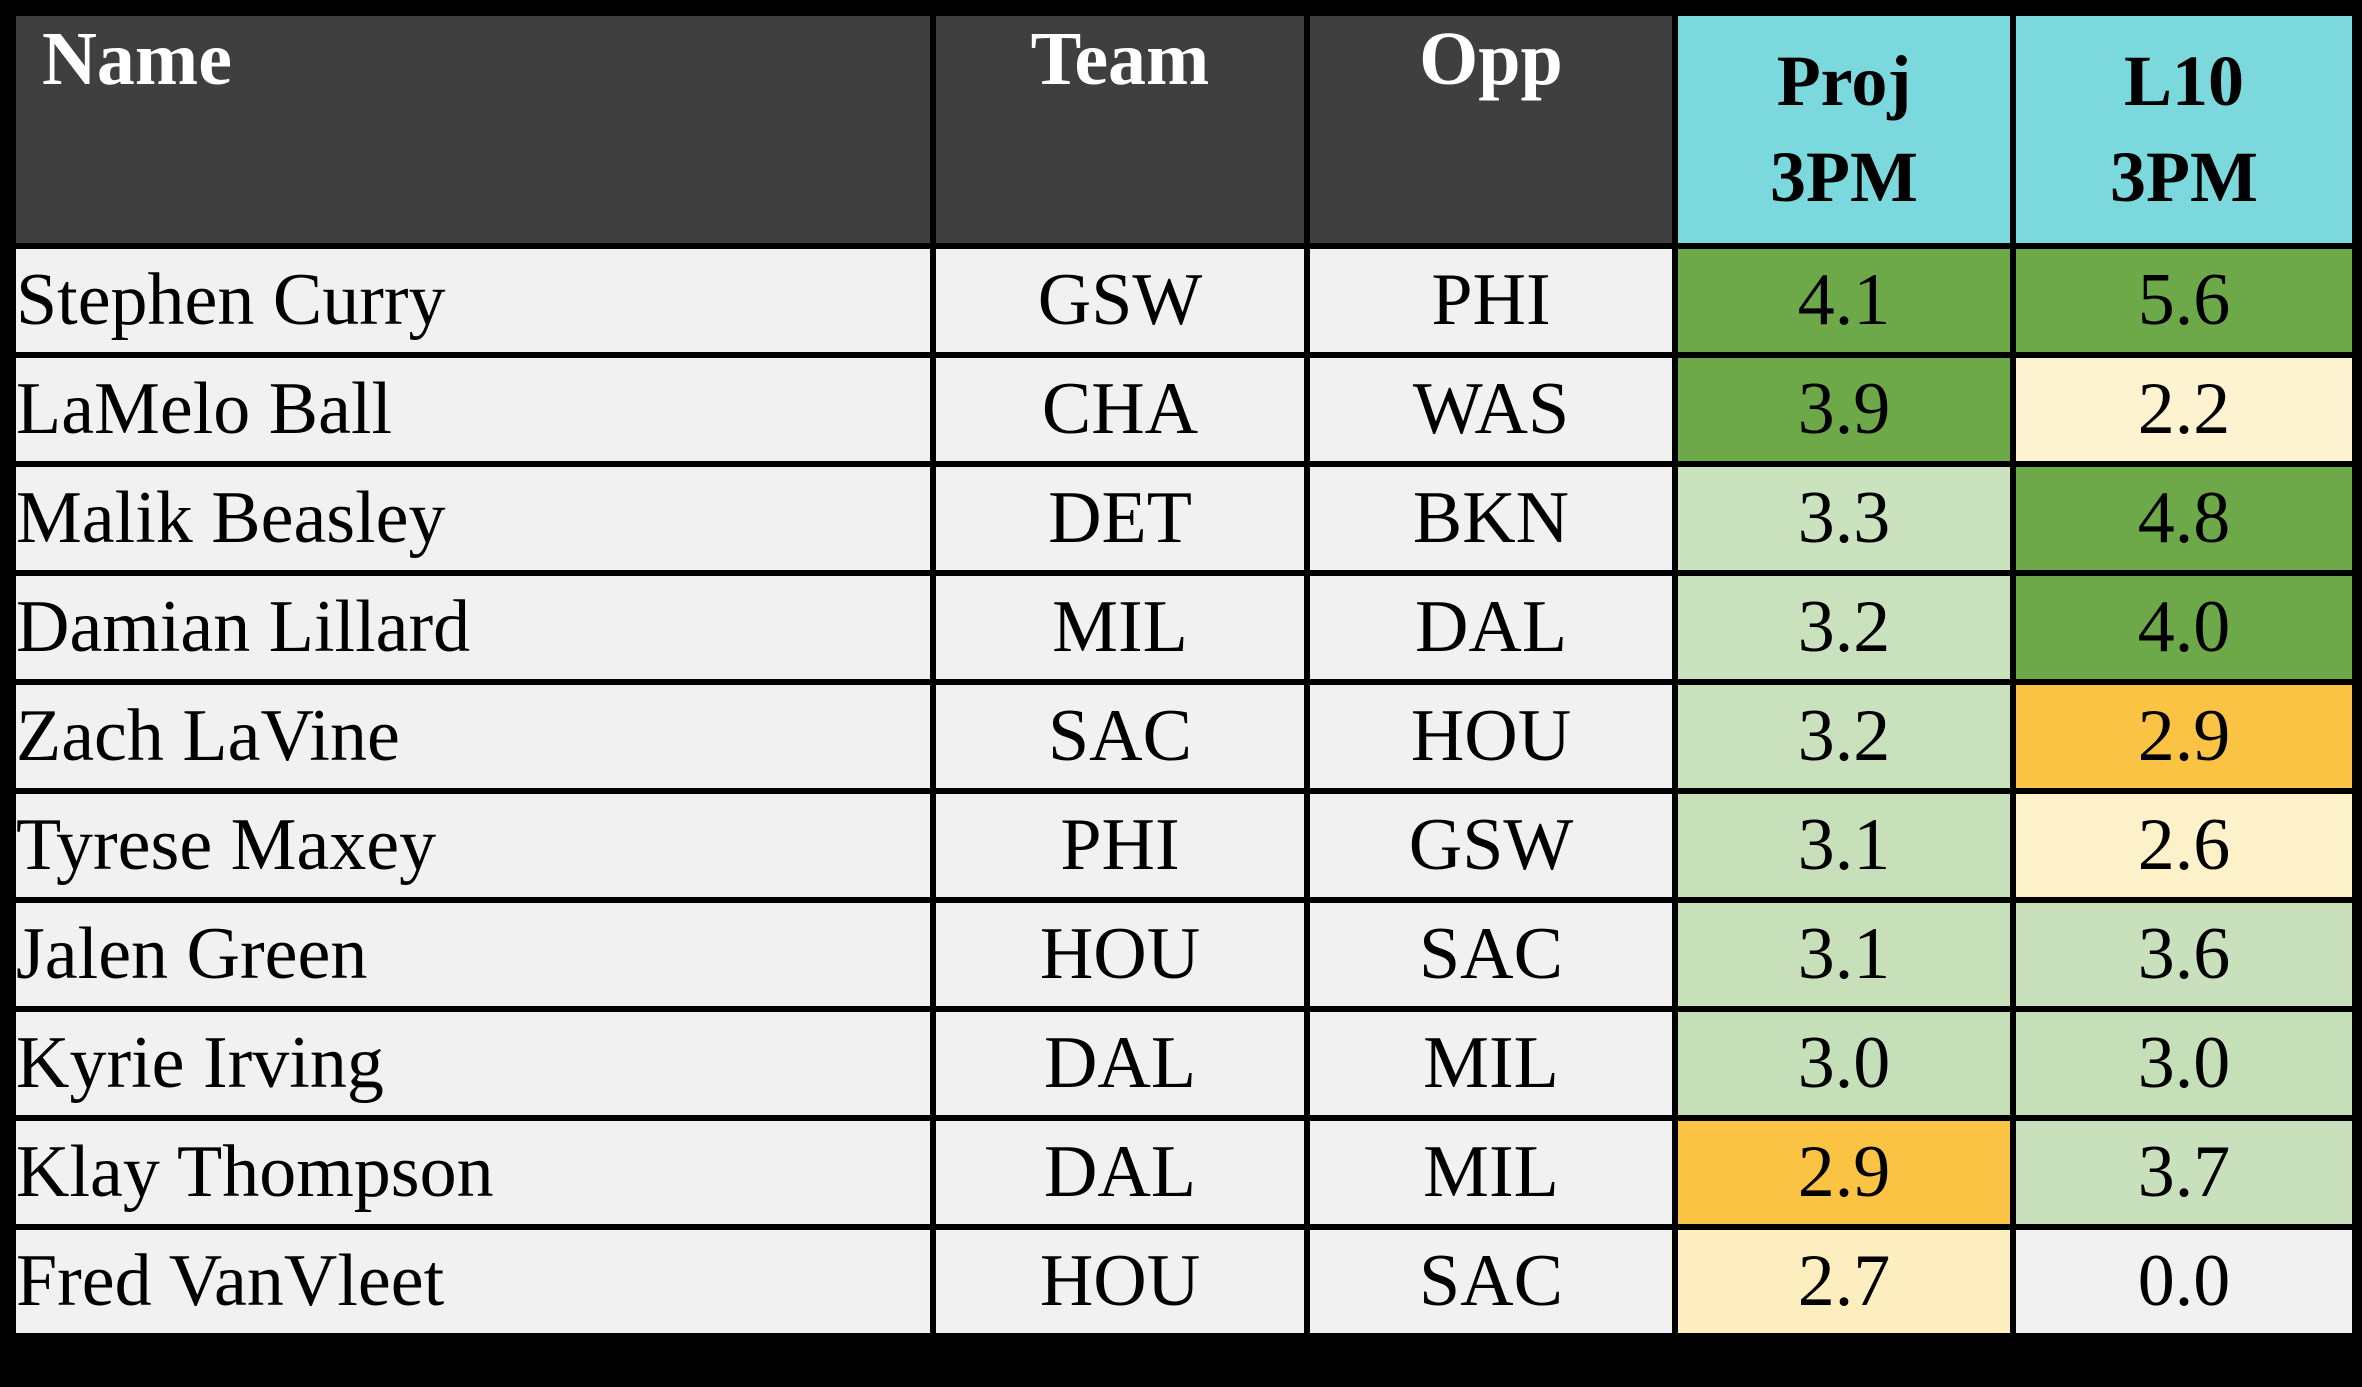  I want to click on team-cell: GSW, so click(1120, 300).